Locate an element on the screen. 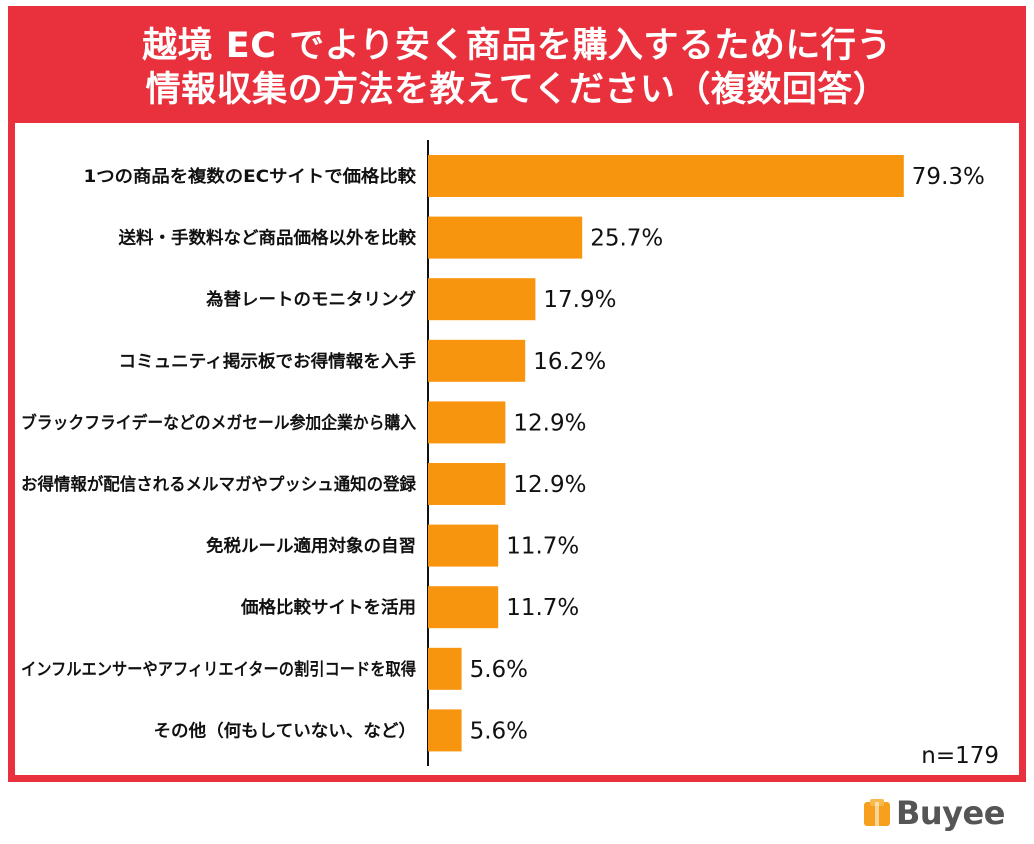 This screenshot has width=1034, height=844. category-label-1: 1つの商品を複数のECサイトで価格比較 is located at coordinates (251, 176).